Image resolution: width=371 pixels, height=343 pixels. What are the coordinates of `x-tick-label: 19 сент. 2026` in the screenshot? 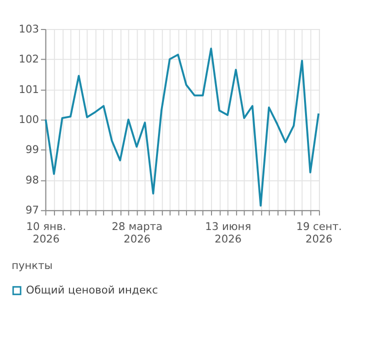 It's located at (319, 233).